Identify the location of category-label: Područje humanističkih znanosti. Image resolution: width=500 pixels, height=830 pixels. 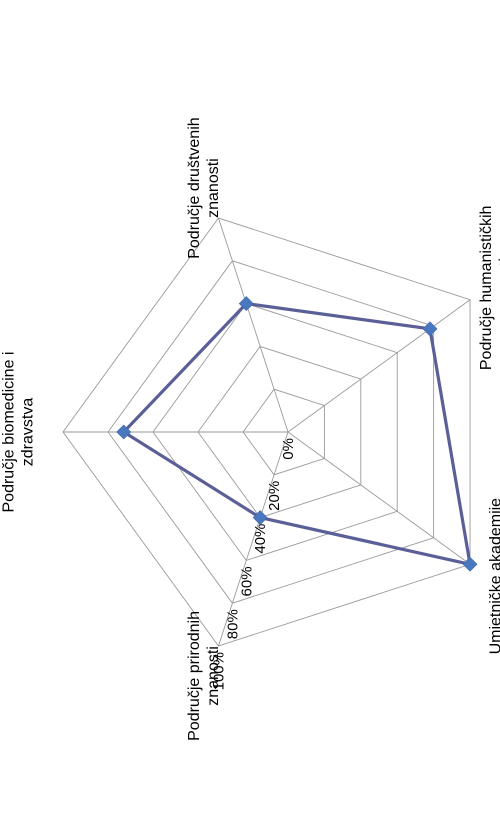
(489, 288).